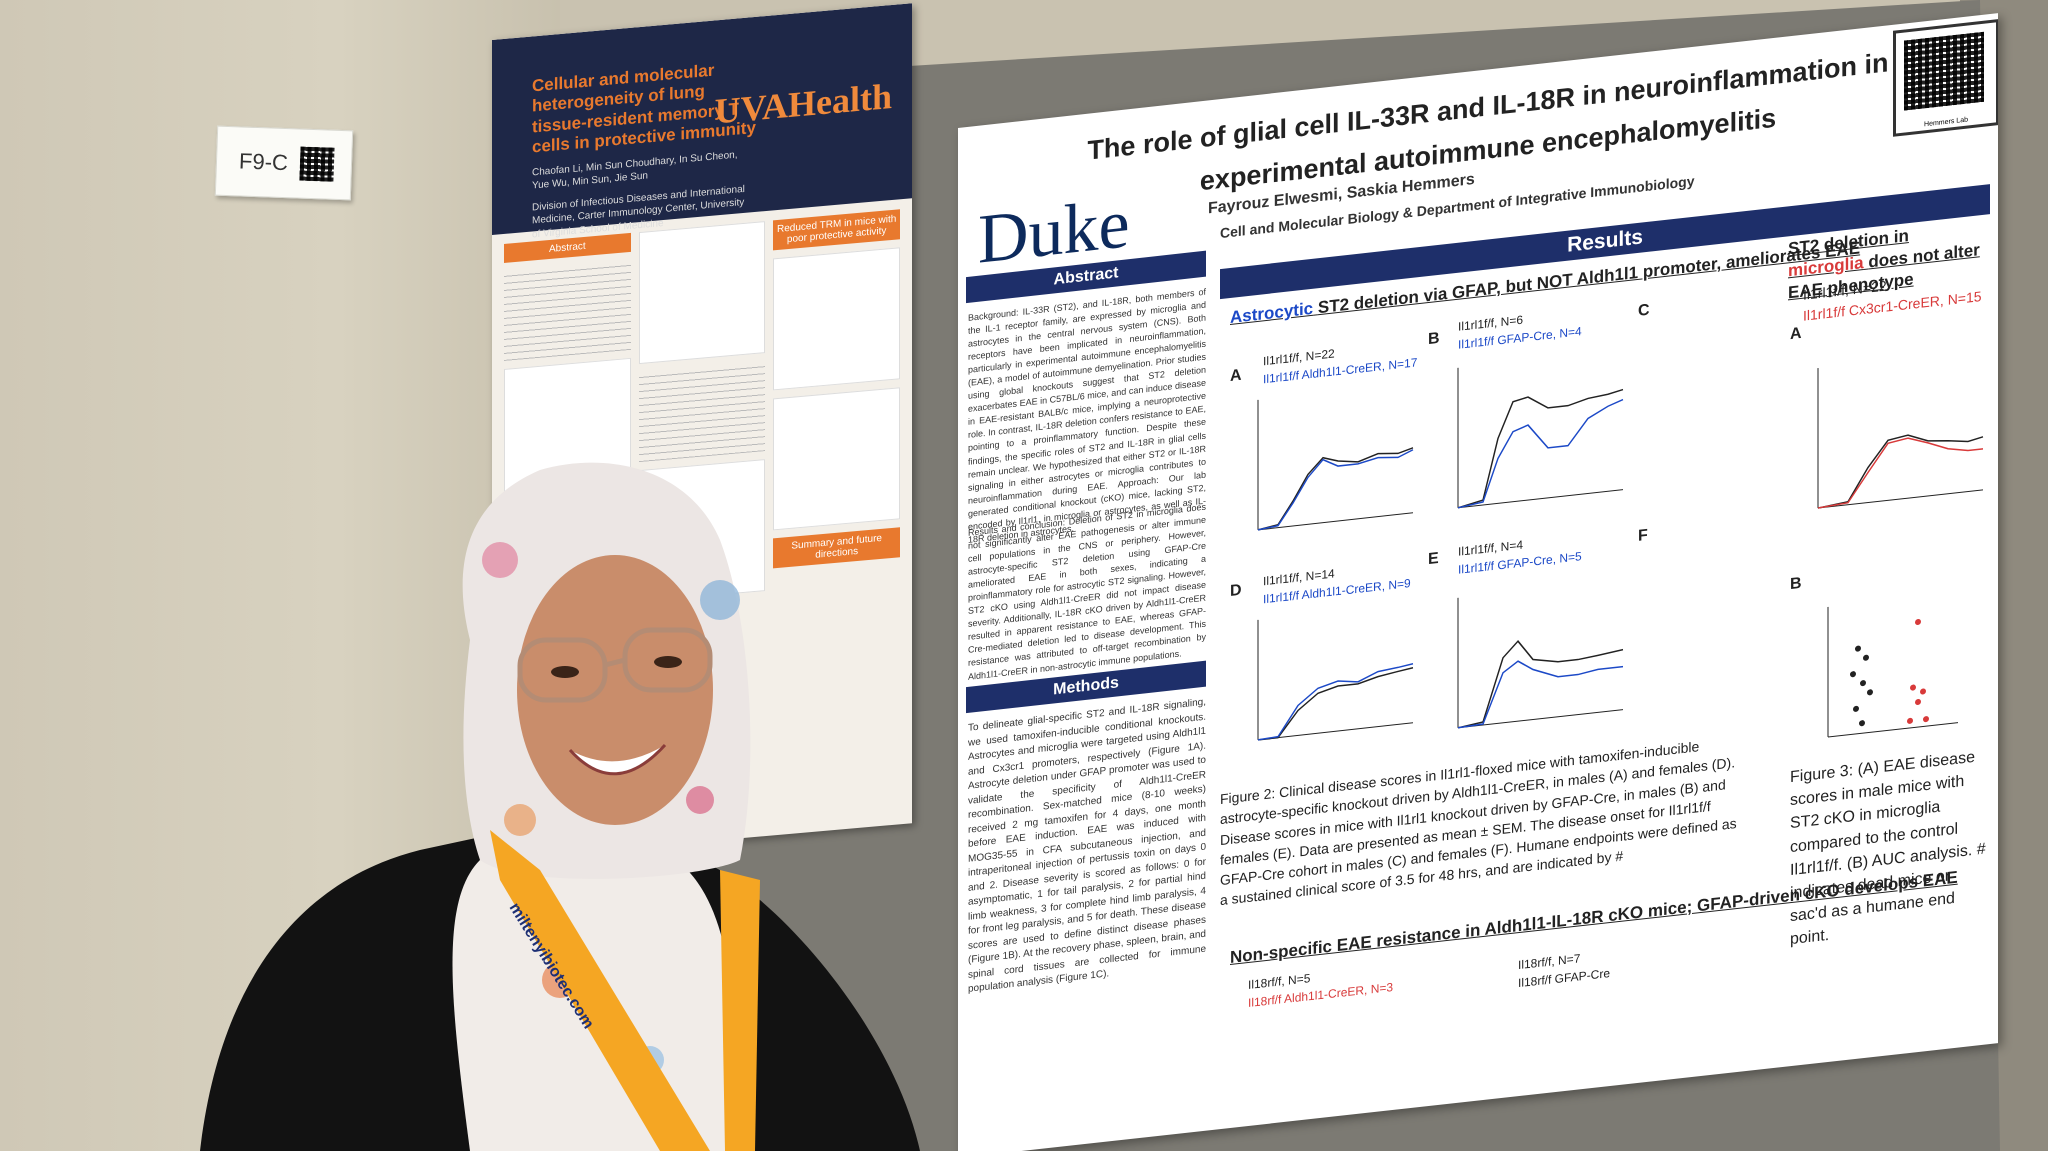  I want to click on legend-b: Il1rl1f/f, N=6 Il1rl1f/f GFAP-Cre, N=4, so click(1520, 329).